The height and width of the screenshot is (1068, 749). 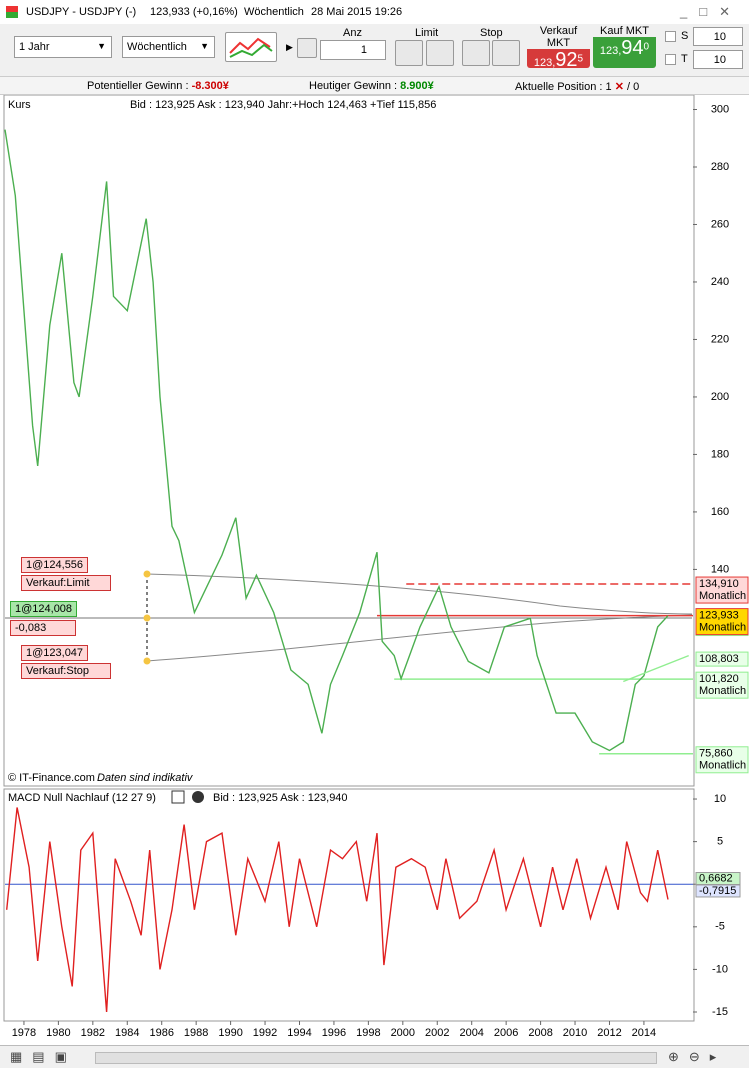 I want to click on scrollbar, so click(x=376, y=1058).